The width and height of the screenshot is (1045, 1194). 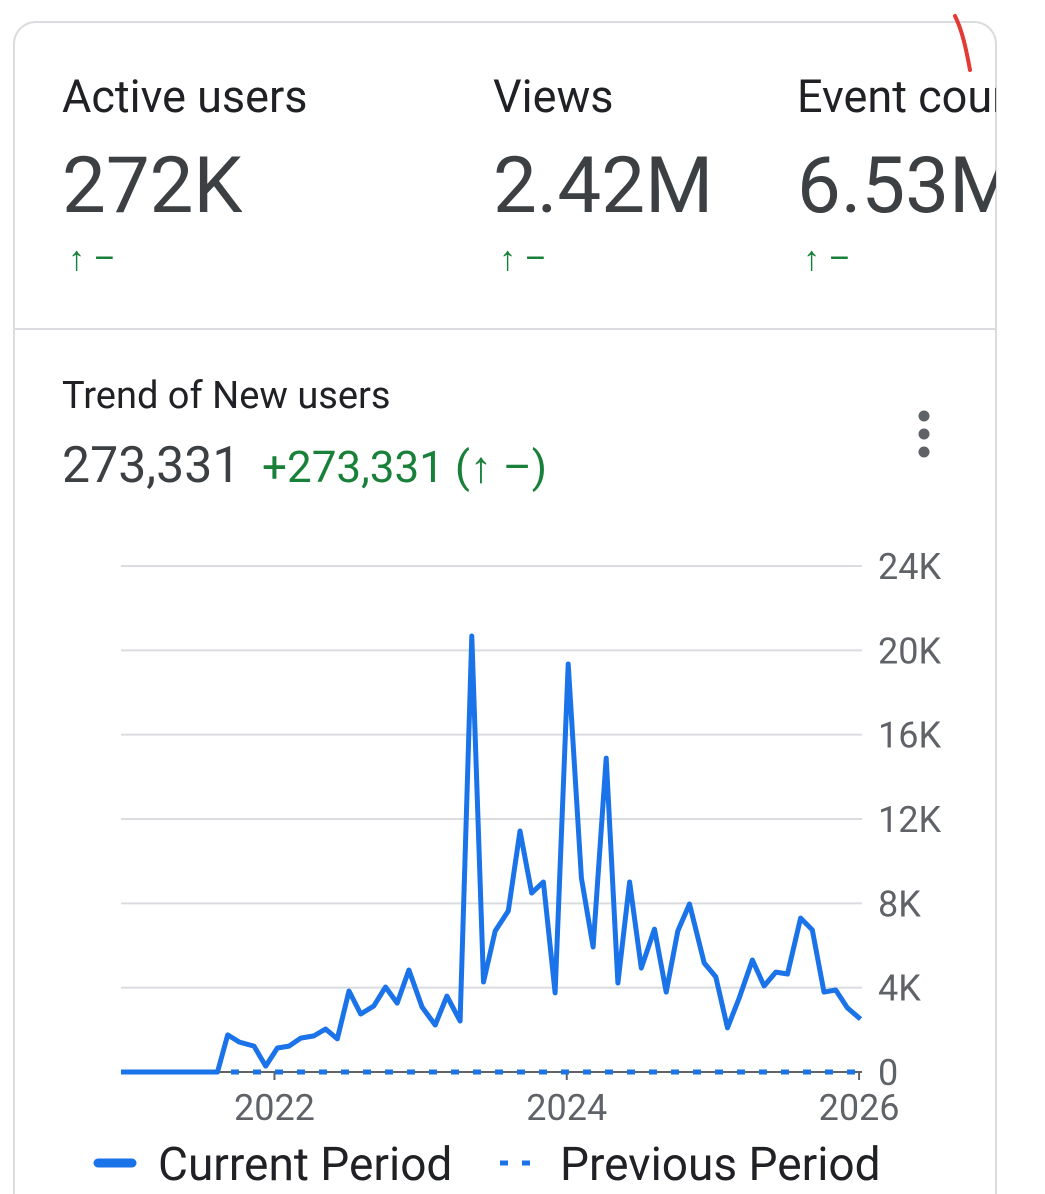 I want to click on chart-title: Trend of New users, so click(x=226, y=396).